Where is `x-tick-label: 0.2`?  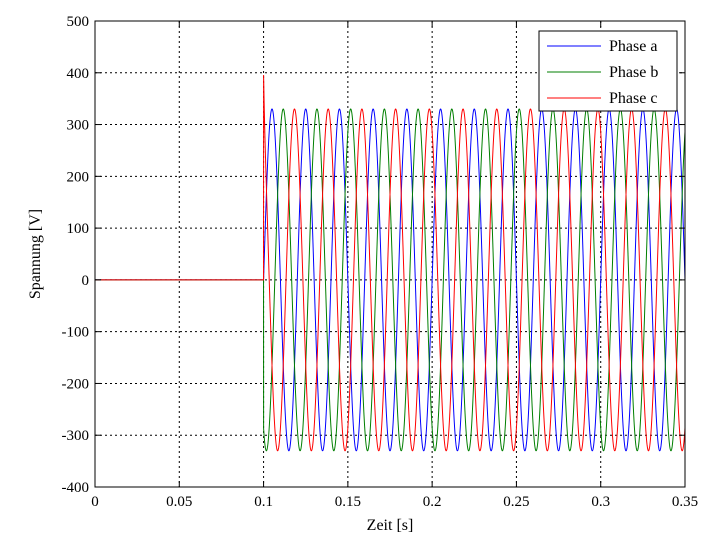
x-tick-label: 0.2 is located at coordinates (432, 502).